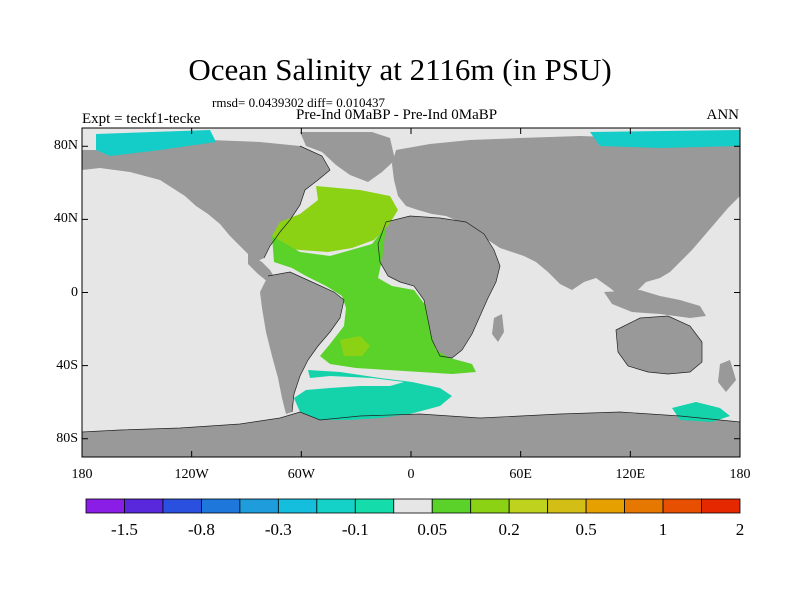  What do you see at coordinates (509, 529) in the screenshot?
I see `colorbar-label: 0.2` at bounding box center [509, 529].